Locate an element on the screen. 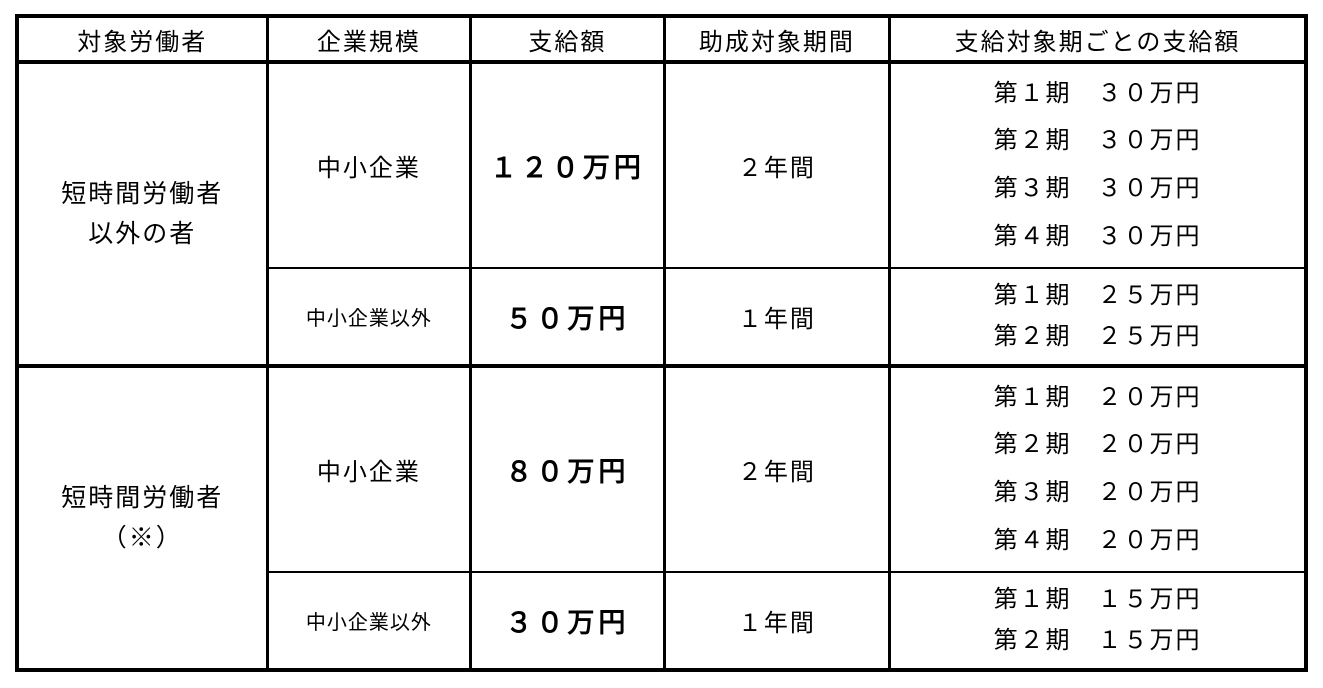 Image resolution: width=1323 pixels, height=688 pixels. installments-list: 第１期 ２０万円 第２期 ２０万円 第３期 ２０万円 第４期 ２０万円 is located at coordinates (1097, 469).